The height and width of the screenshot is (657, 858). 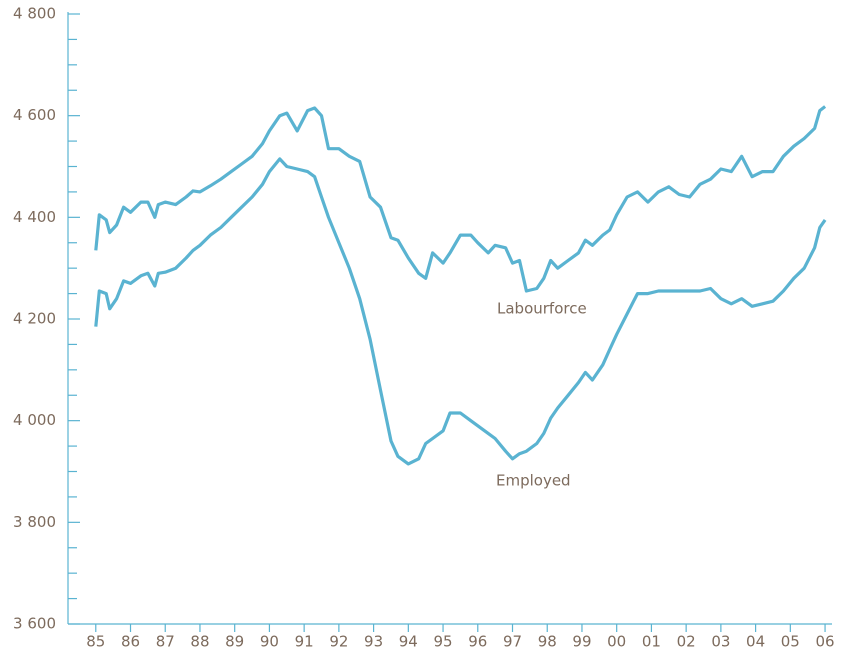 I want to click on y-tick-label: 3 600, so click(x=34, y=624).